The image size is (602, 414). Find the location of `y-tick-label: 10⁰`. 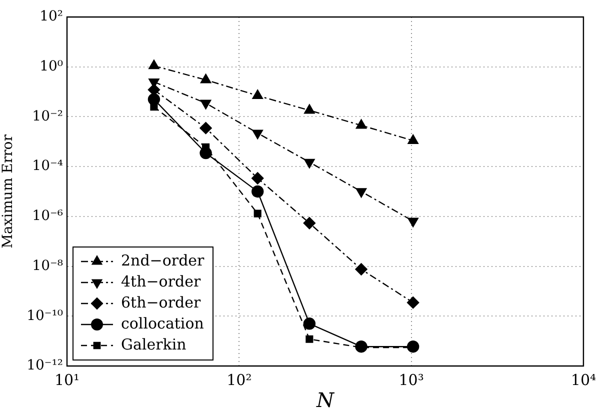

y-tick-label: 10⁰ is located at coordinates (52, 66).